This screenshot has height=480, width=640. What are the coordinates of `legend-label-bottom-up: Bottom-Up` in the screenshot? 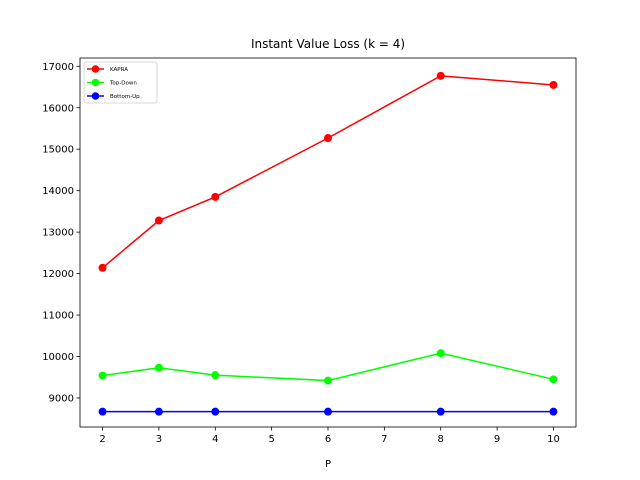 It's located at (125, 97).